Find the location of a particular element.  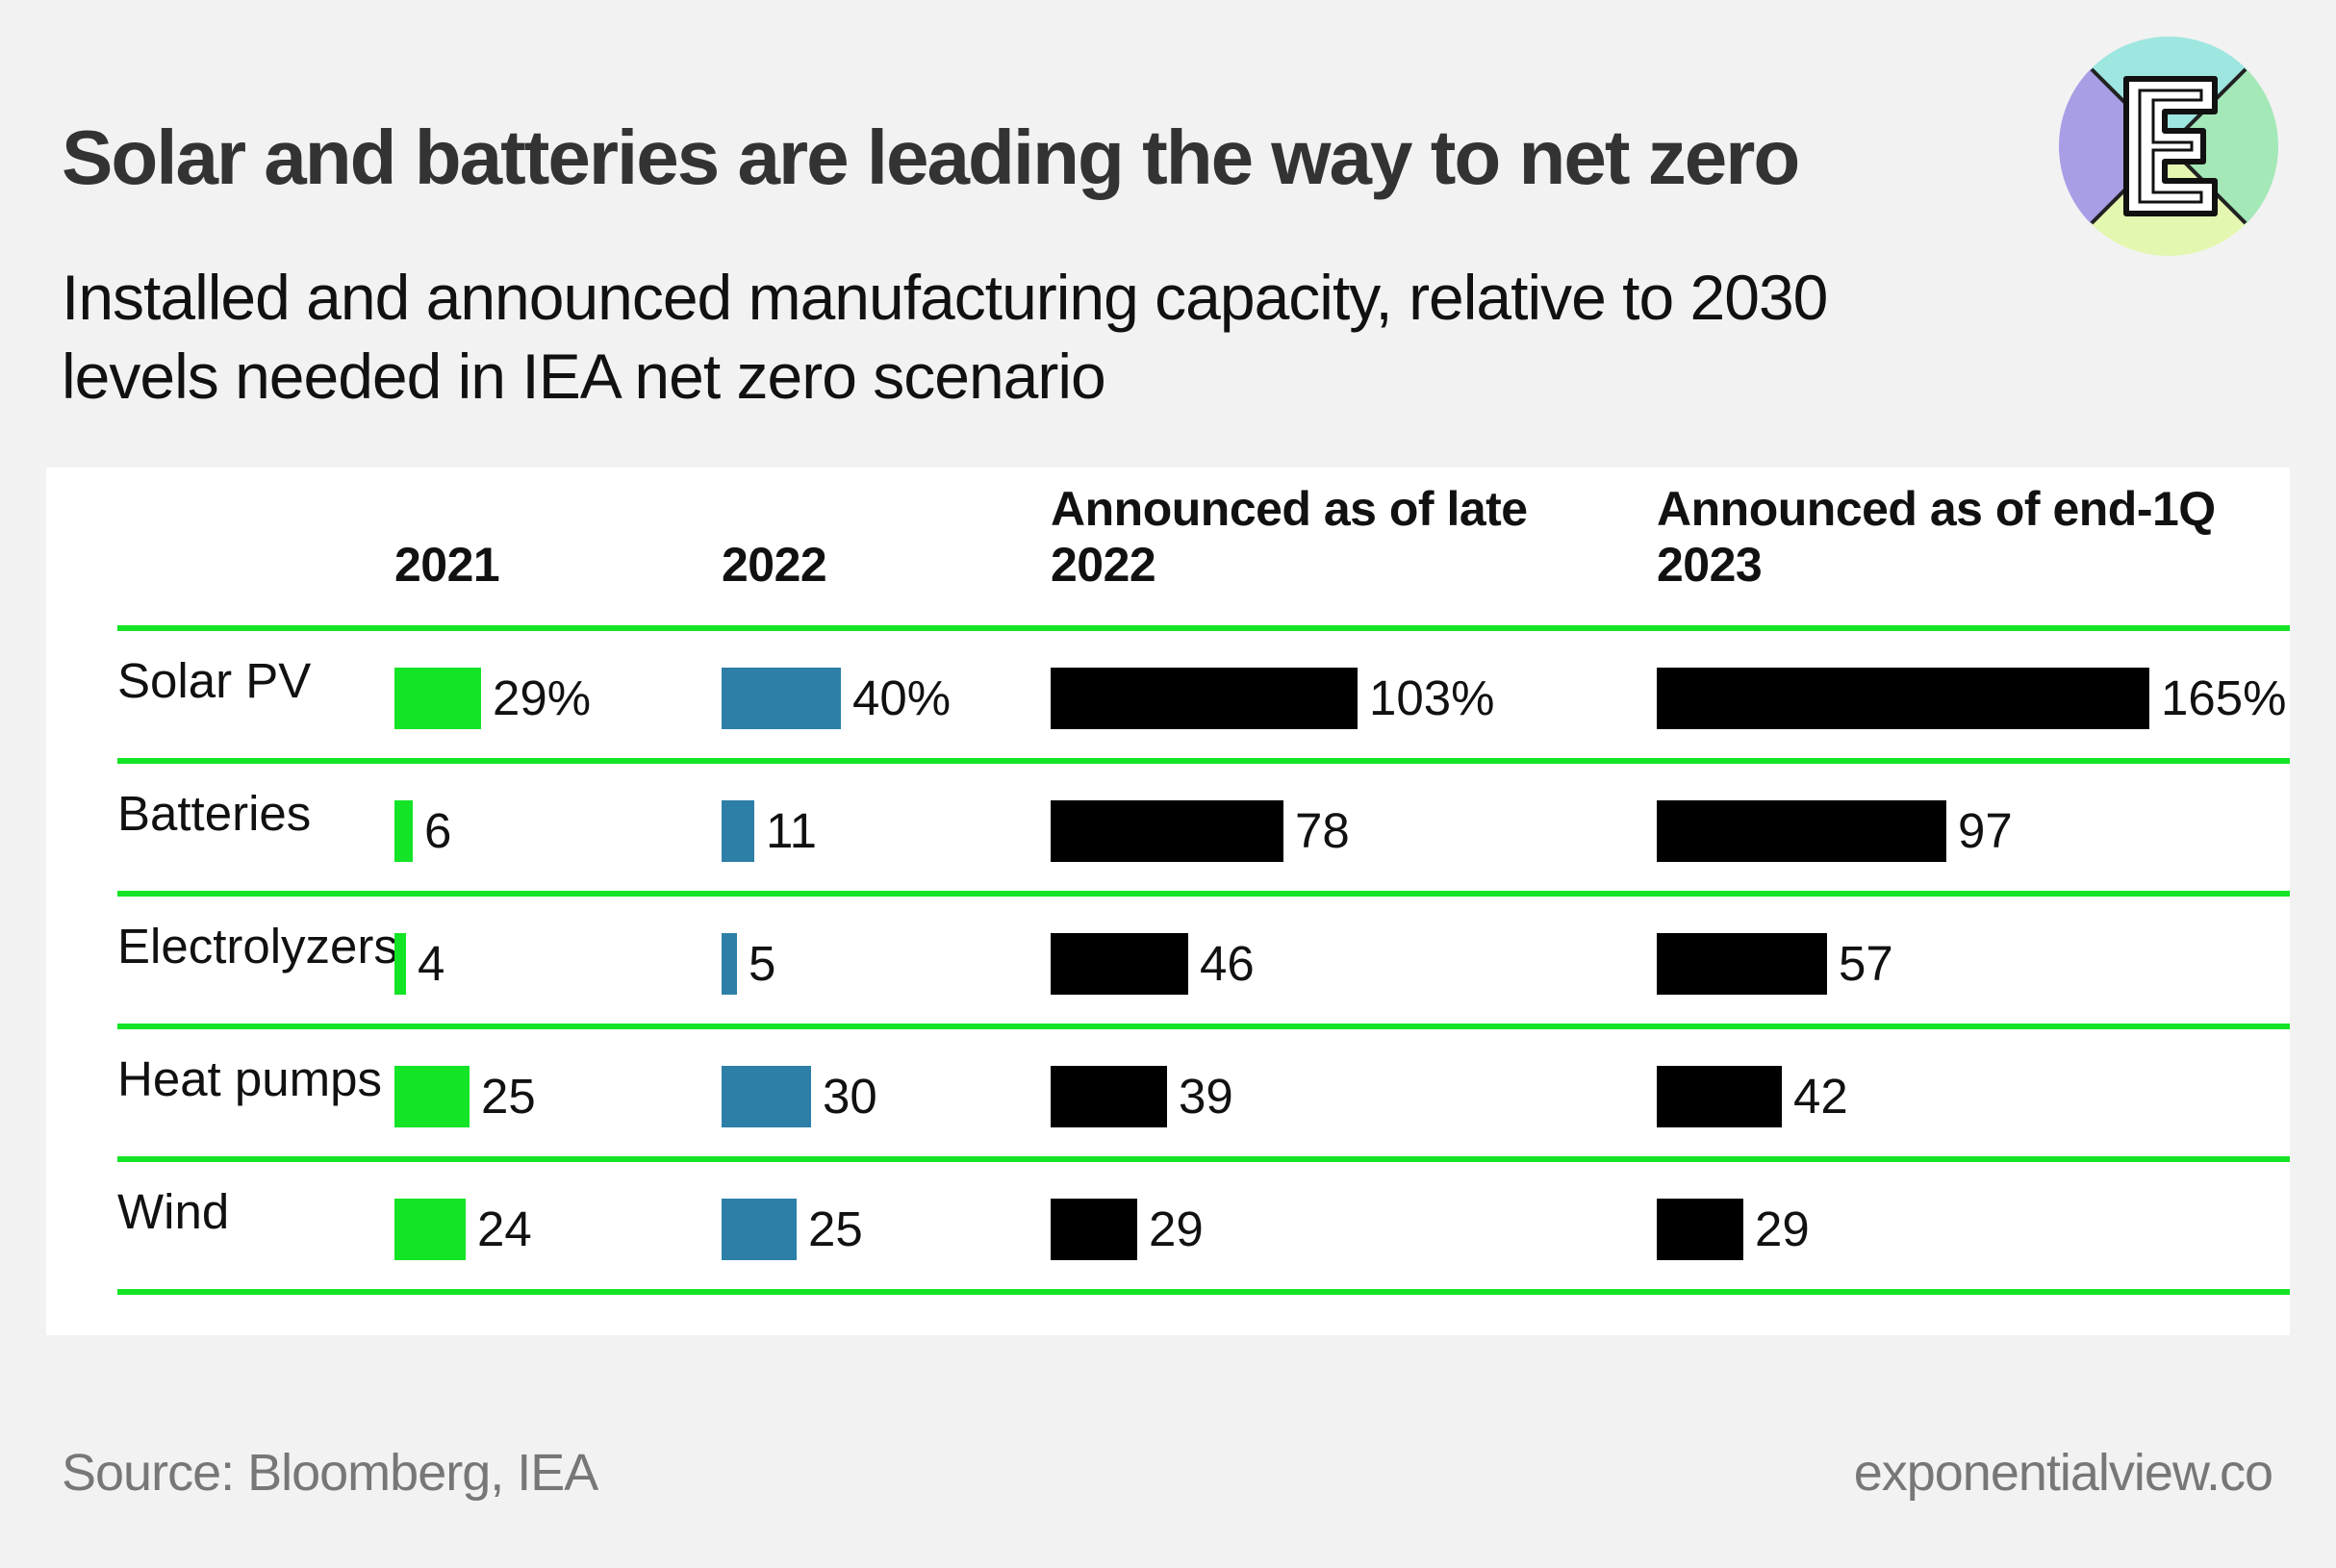

column-header-line2-1: 2022 is located at coordinates (774, 565).